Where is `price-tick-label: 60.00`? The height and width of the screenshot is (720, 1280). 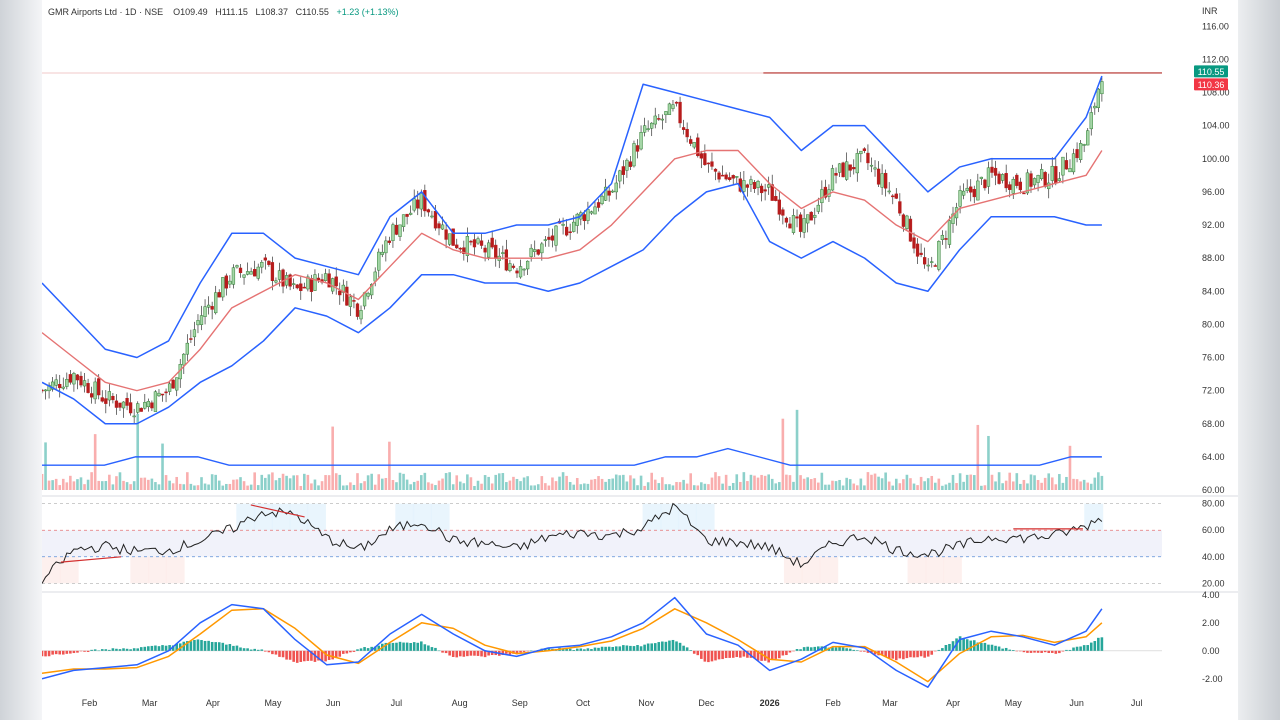 price-tick-label: 60.00 is located at coordinates (1213, 490).